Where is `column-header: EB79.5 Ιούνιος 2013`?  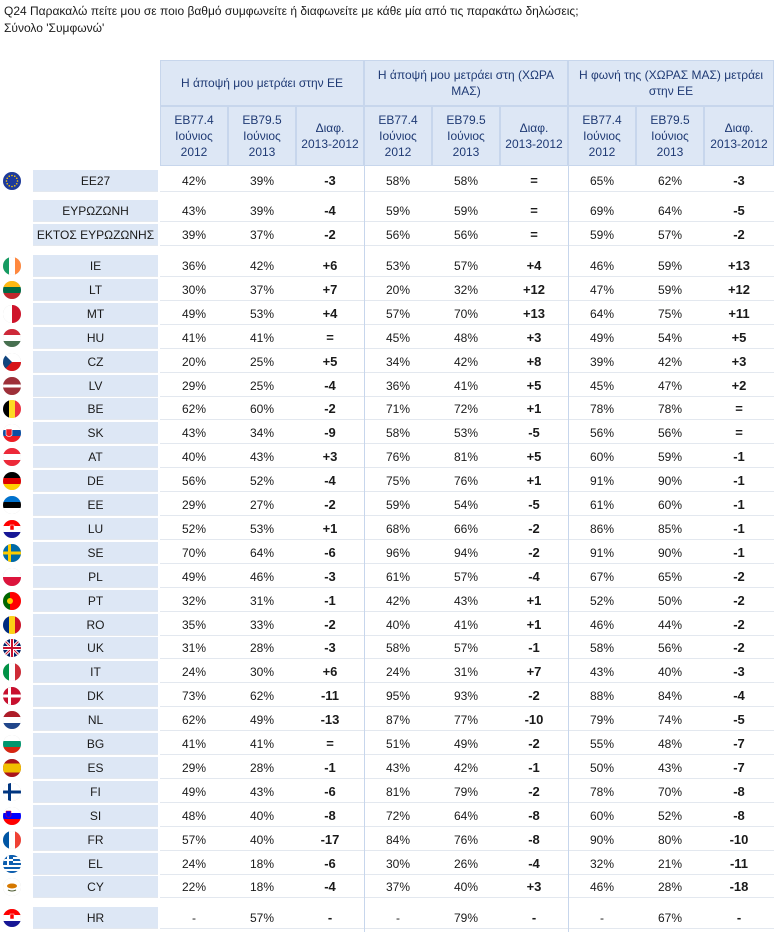 column-header: EB79.5 Ιούνιος 2013 is located at coordinates (262, 136).